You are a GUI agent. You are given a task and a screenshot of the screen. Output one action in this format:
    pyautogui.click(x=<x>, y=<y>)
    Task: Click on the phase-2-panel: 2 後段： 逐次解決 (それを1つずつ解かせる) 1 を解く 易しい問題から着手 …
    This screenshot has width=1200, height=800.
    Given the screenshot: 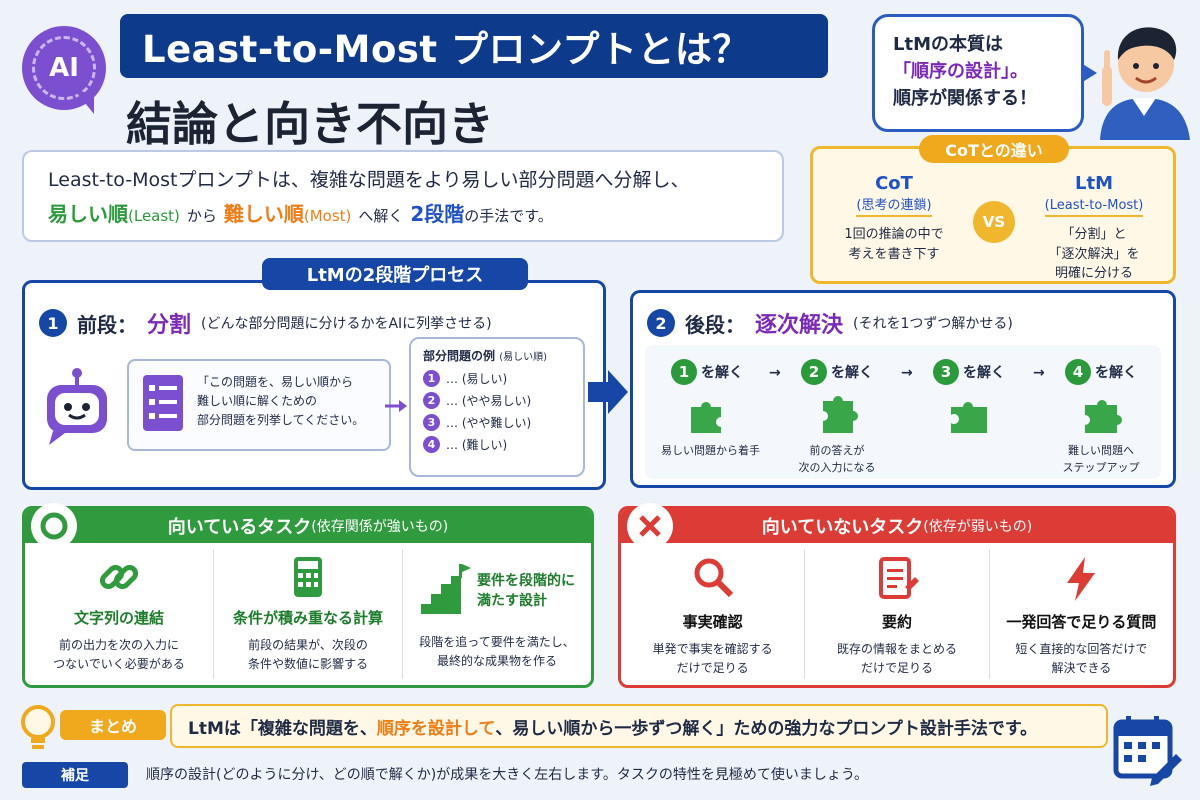 What is the action you would take?
    pyautogui.click(x=903, y=389)
    